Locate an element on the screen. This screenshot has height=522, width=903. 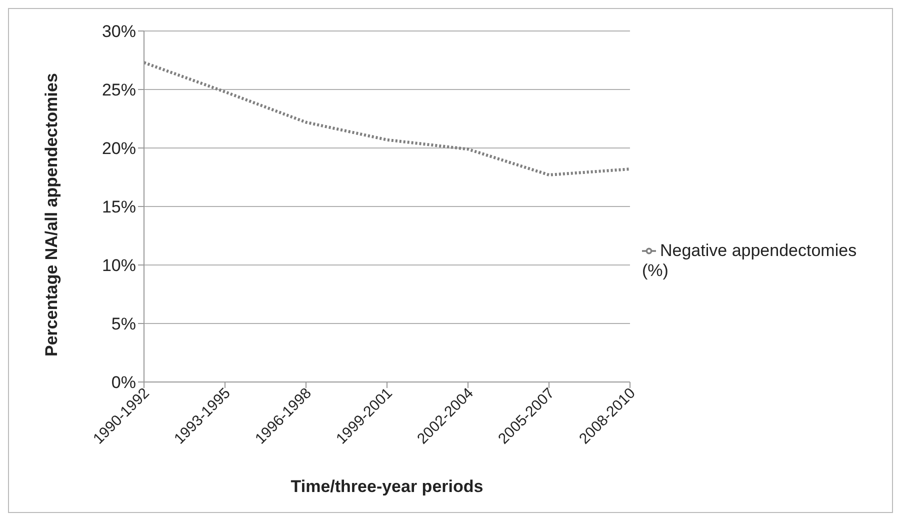
y-tick-label: 0% is located at coordinates (123, 382).